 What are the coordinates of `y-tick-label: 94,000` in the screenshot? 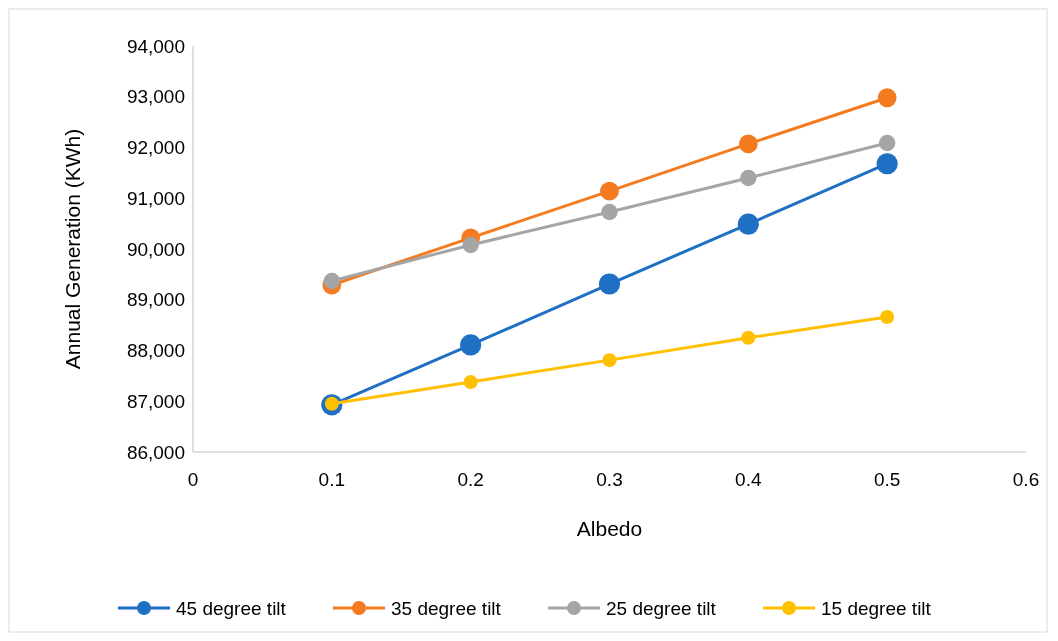 It's located at (155, 46).